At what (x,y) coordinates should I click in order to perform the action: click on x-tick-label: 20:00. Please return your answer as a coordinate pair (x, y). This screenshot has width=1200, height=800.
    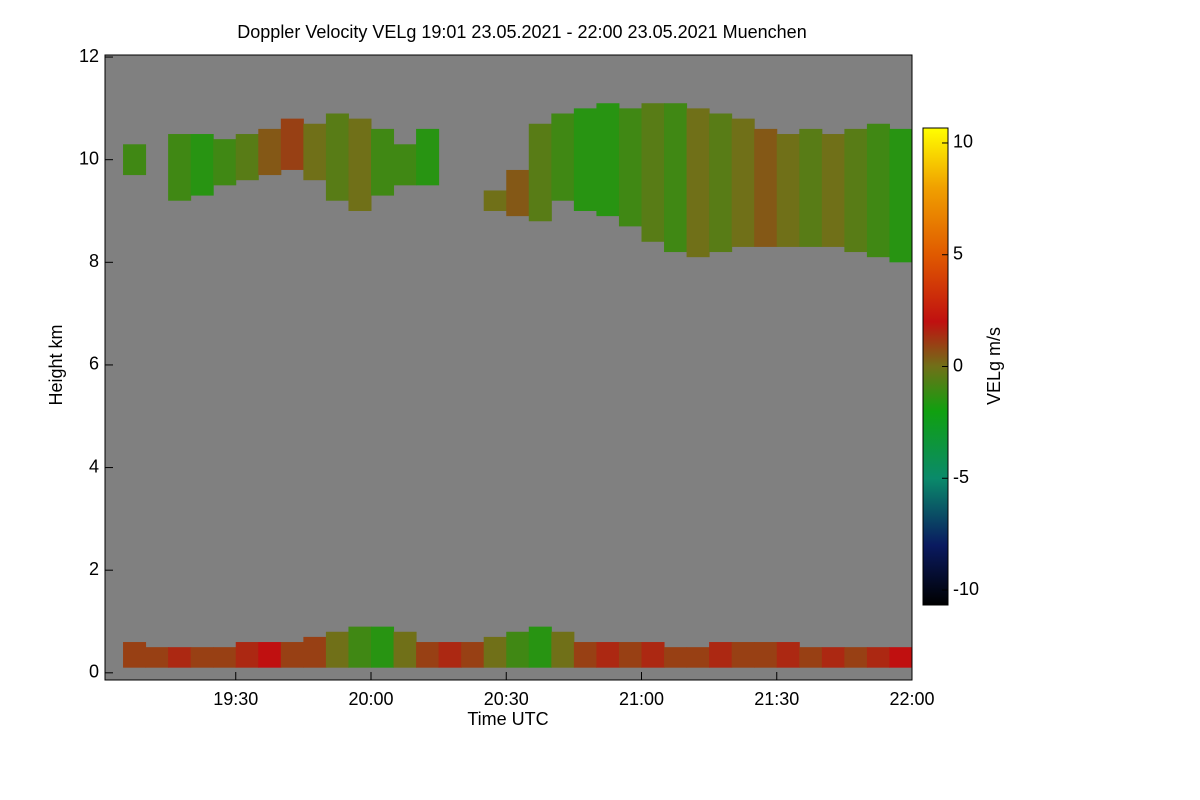
    Looking at the image, I should click on (370, 699).